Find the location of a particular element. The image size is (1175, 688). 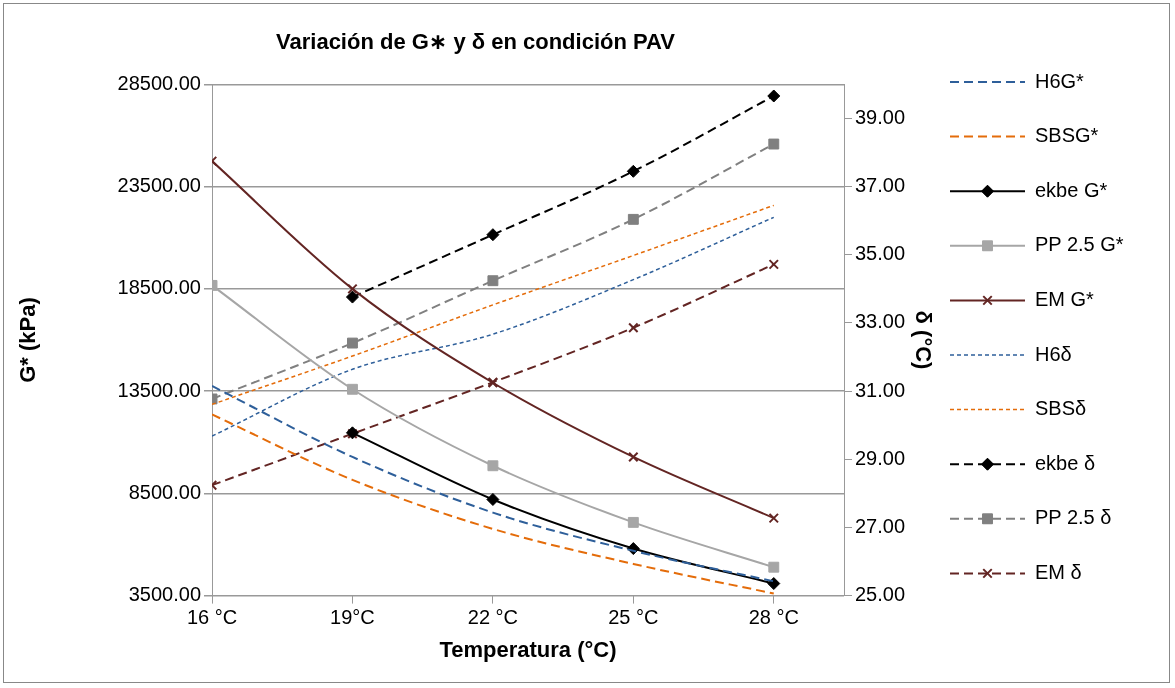

x-axis-title: Temperatura (°C) is located at coordinates (528, 649).